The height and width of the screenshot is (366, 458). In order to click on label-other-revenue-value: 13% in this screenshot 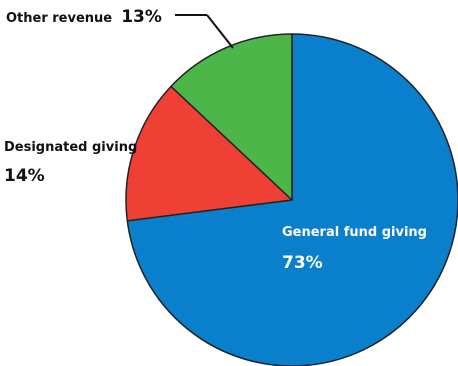, I will do `click(141, 17)`.